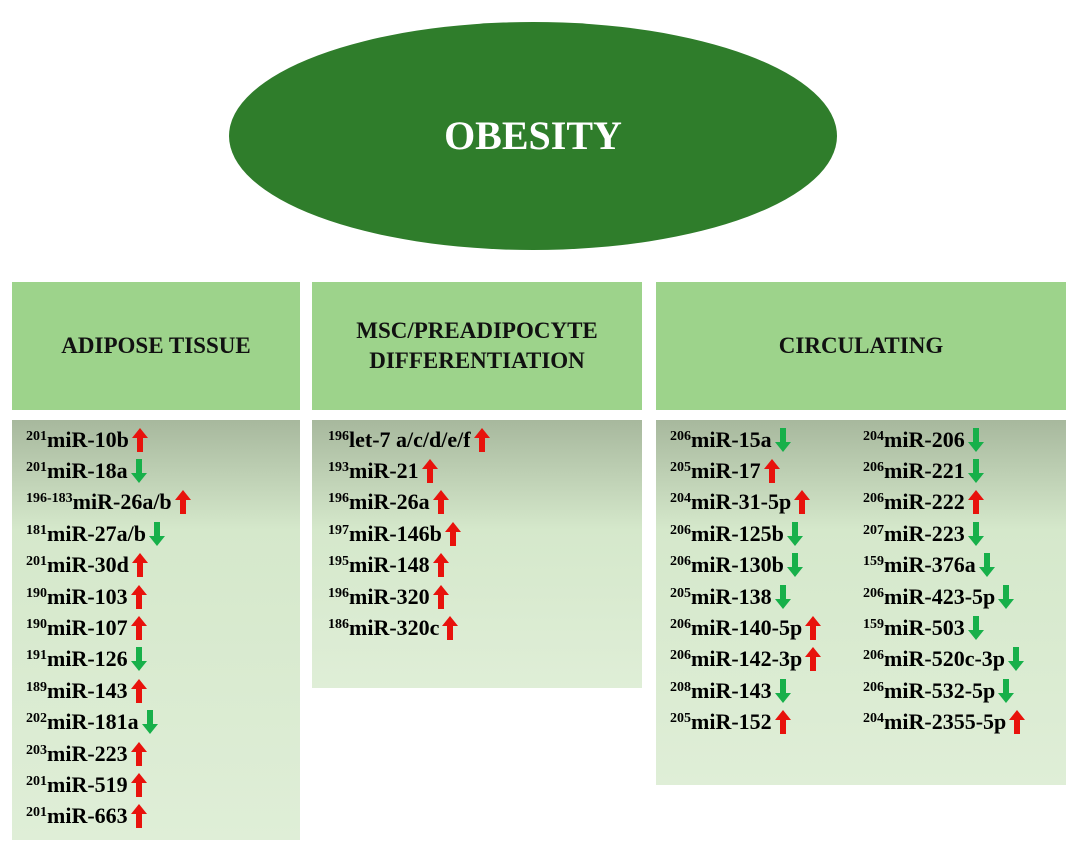 The width and height of the screenshot is (1068, 841). I want to click on mirna-item: 206 miR-520c-3p, so click(964, 659).